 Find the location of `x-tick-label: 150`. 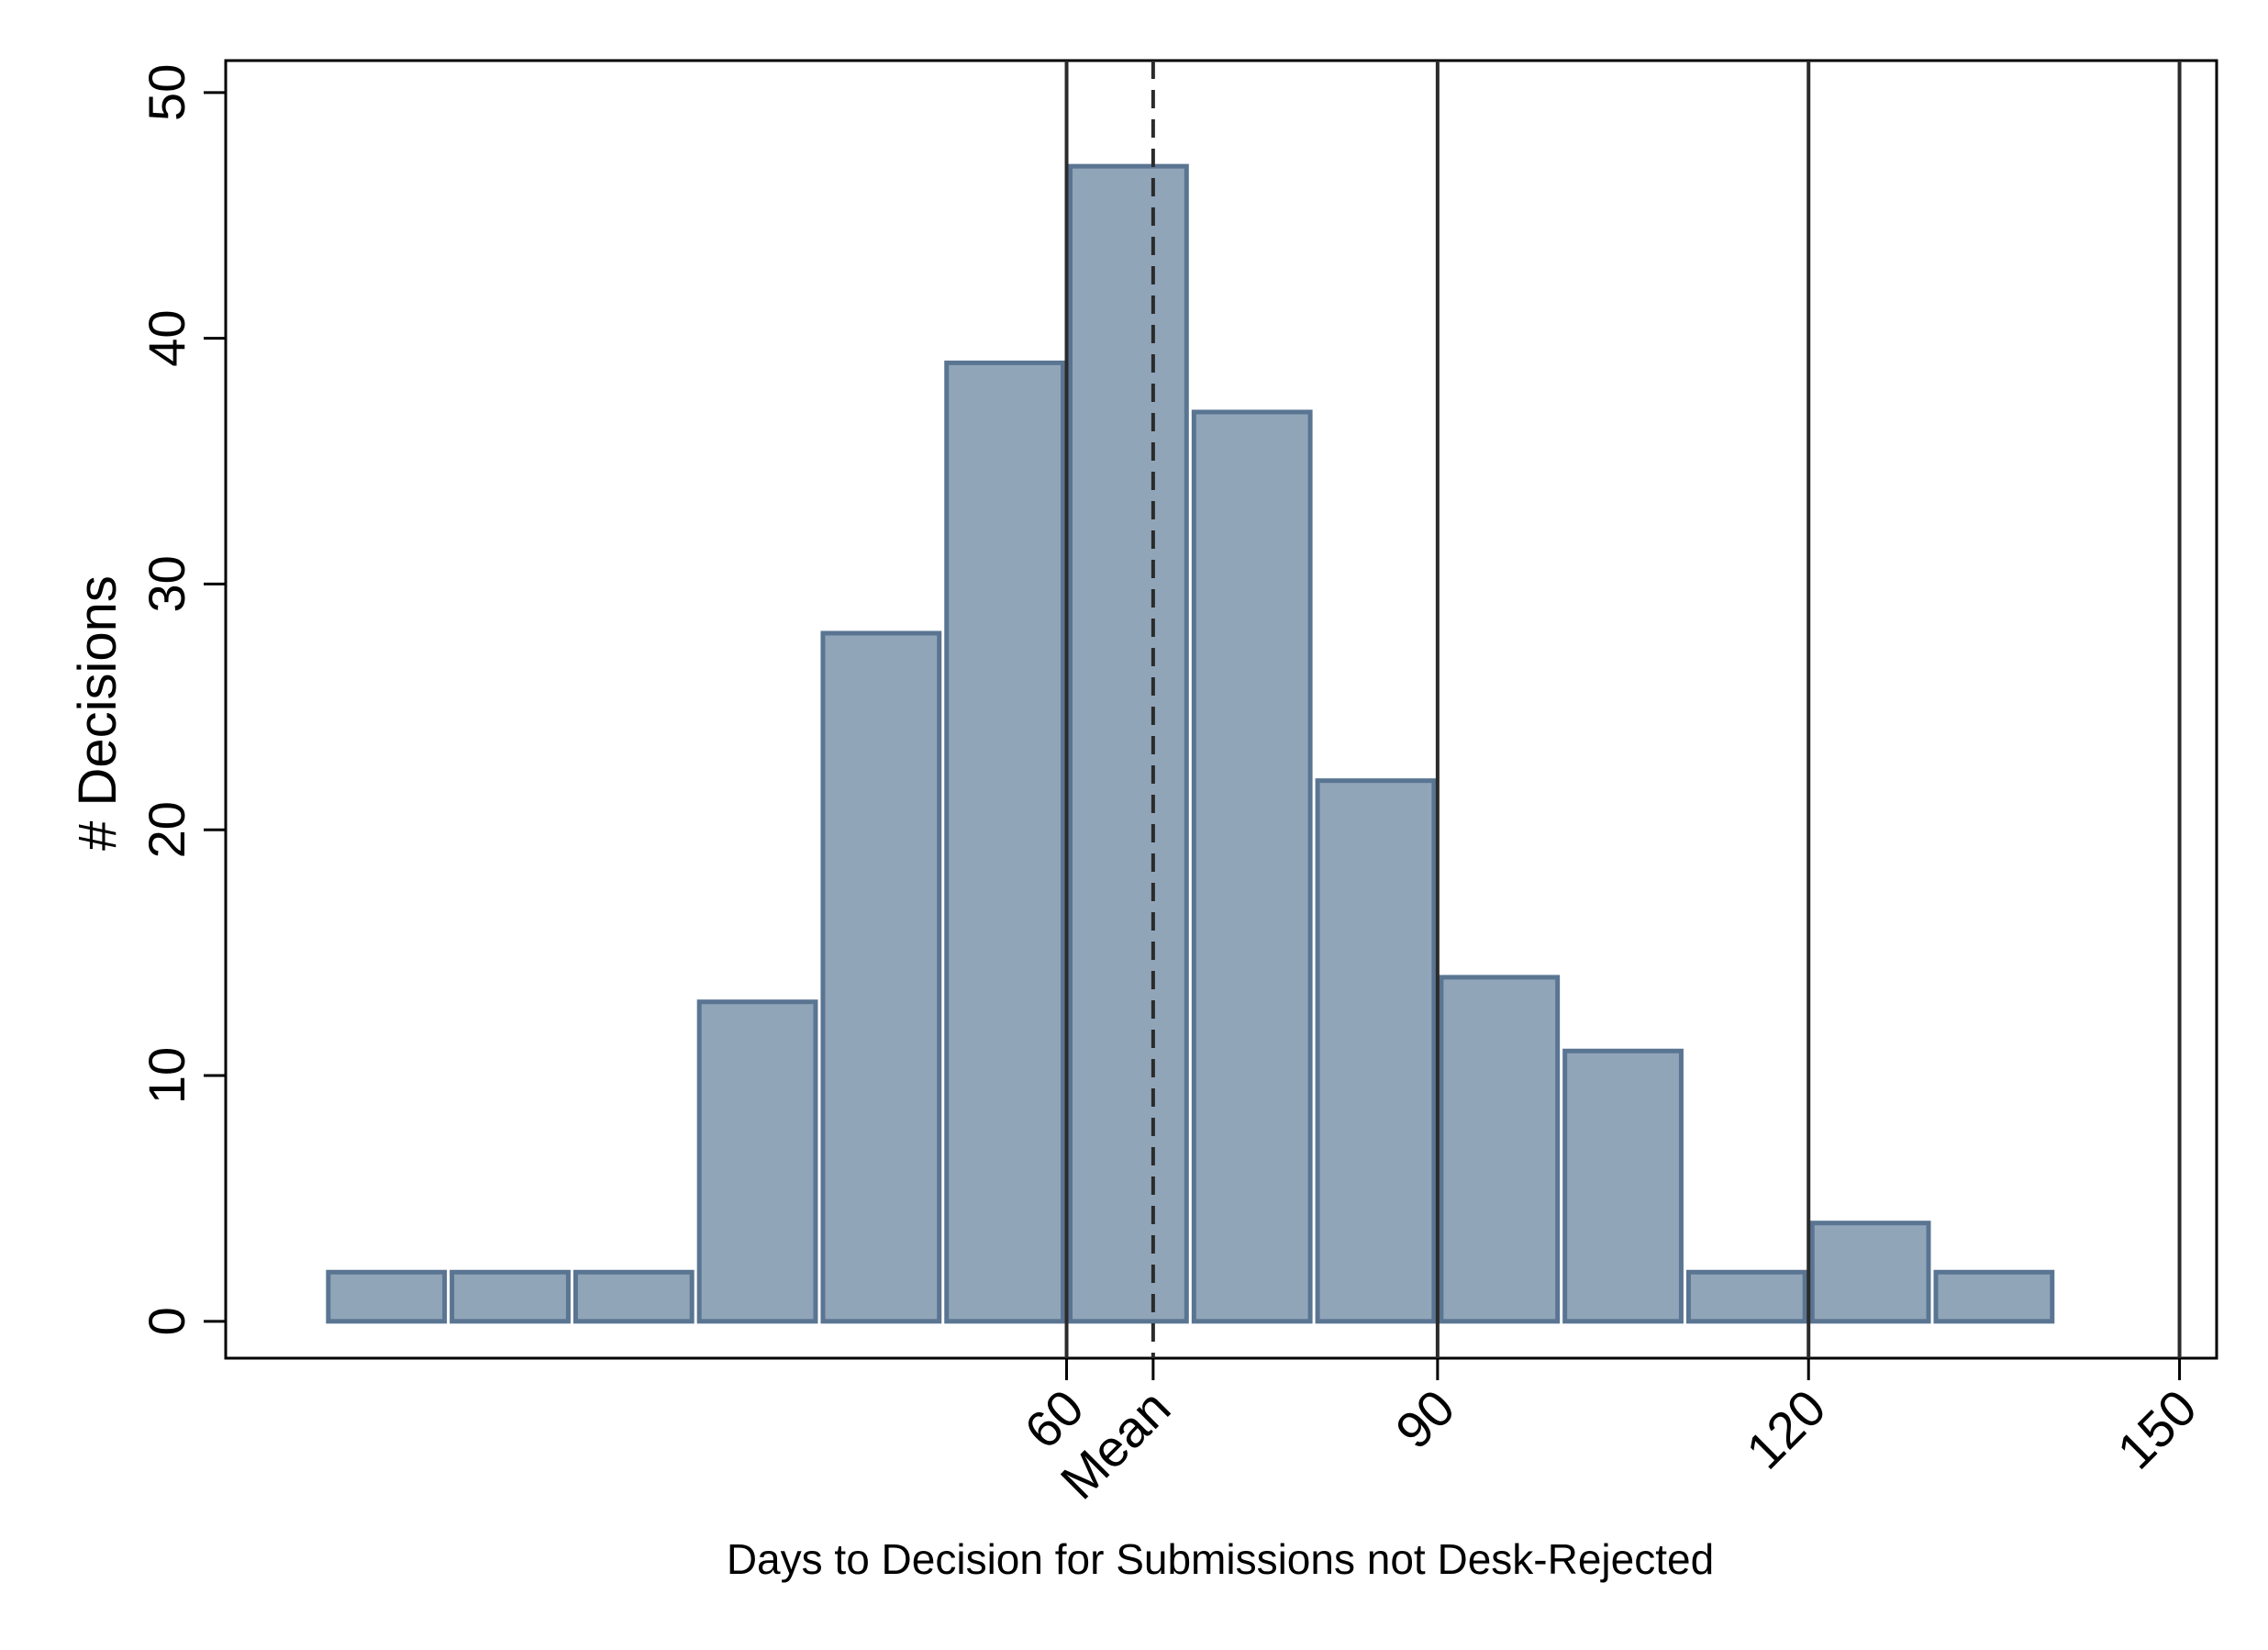

x-tick-label: 150 is located at coordinates (2156, 1429).